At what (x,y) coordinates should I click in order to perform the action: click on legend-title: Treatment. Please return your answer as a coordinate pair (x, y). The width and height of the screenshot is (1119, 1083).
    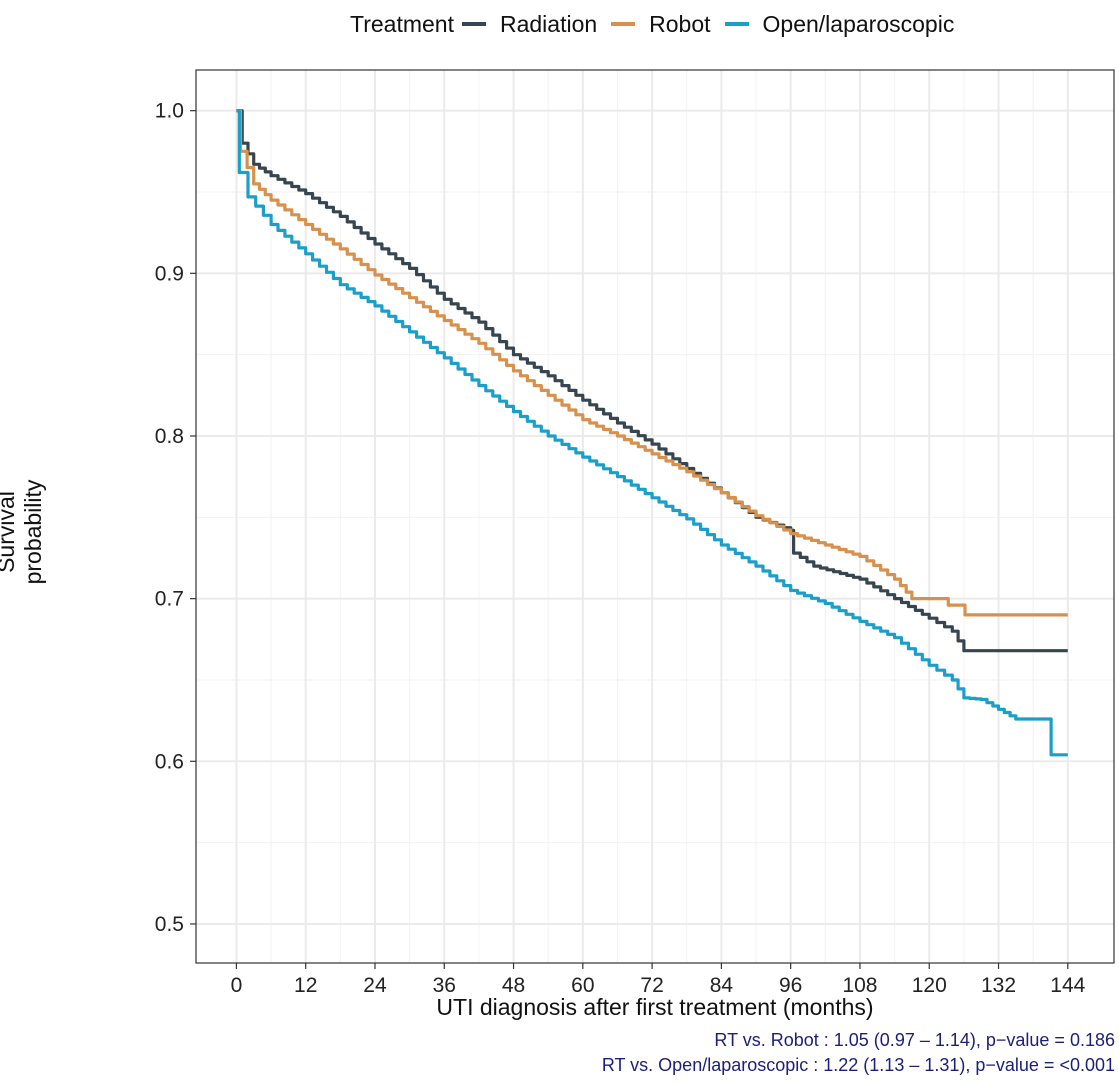
    Looking at the image, I should click on (402, 23).